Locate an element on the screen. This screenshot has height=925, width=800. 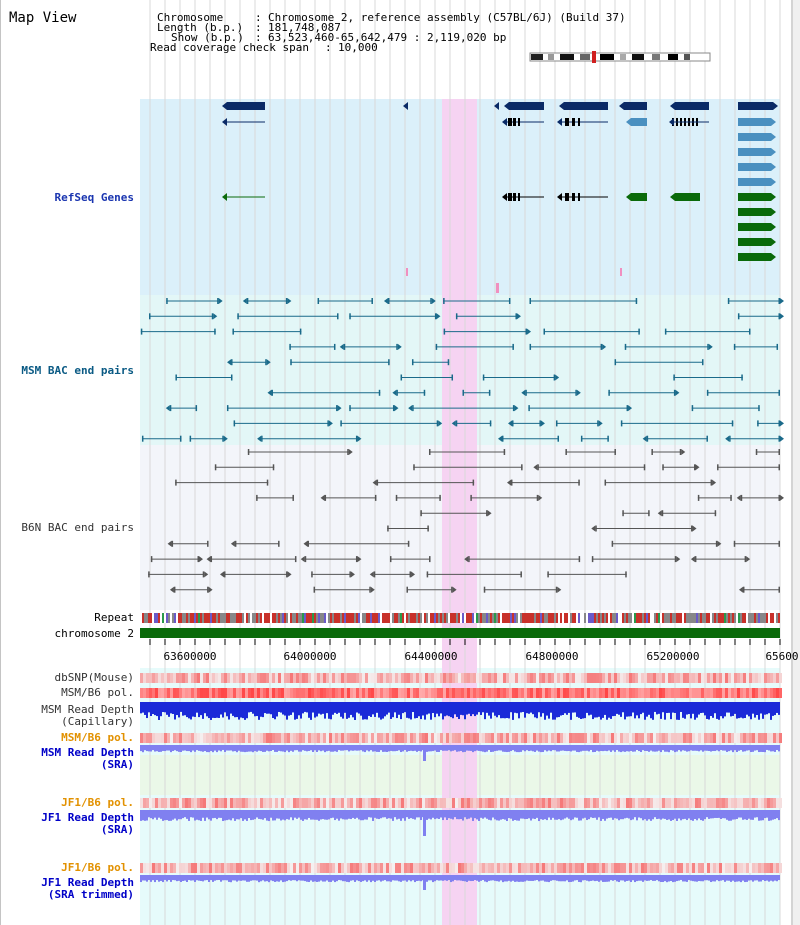
track-label-repeat: Repeat is located at coordinates (114, 617).